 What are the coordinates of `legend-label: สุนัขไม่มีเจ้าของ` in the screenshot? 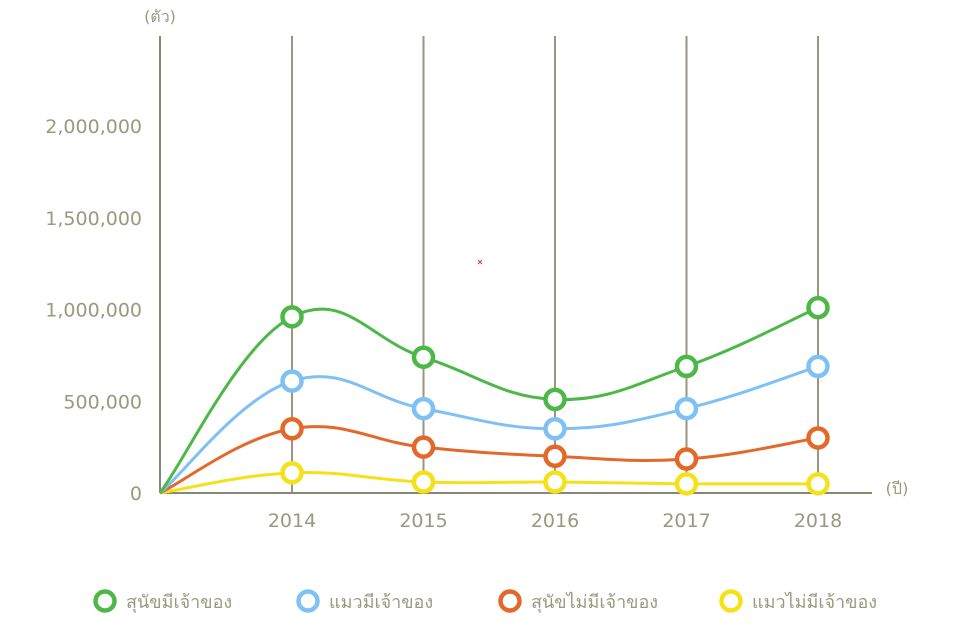 It's located at (594, 602).